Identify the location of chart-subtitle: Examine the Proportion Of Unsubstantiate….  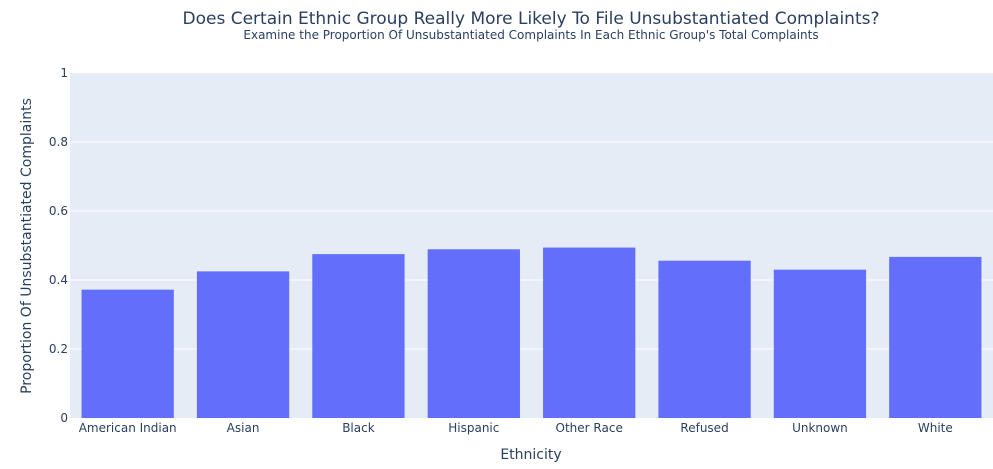
(530, 35).